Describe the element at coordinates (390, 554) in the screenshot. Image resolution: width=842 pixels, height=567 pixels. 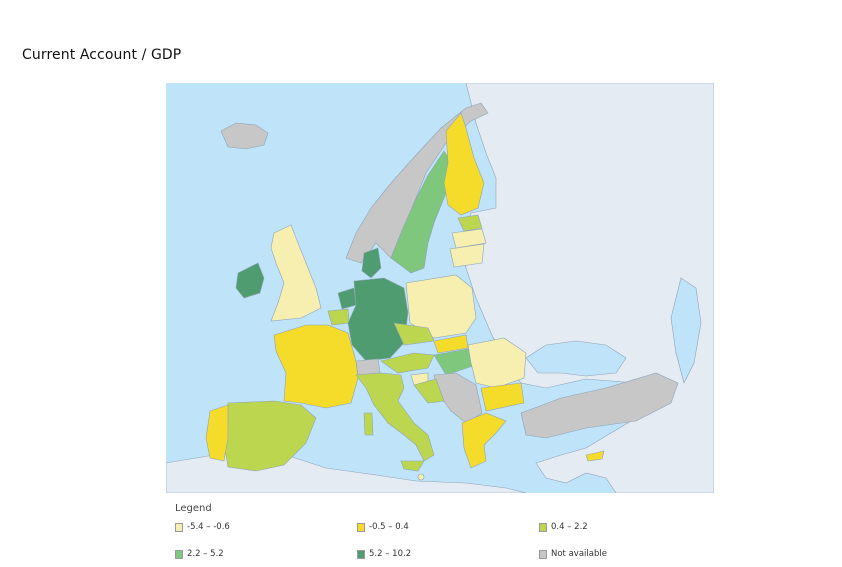
I see `legend-label-5: 5.2 – 10.2` at that location.